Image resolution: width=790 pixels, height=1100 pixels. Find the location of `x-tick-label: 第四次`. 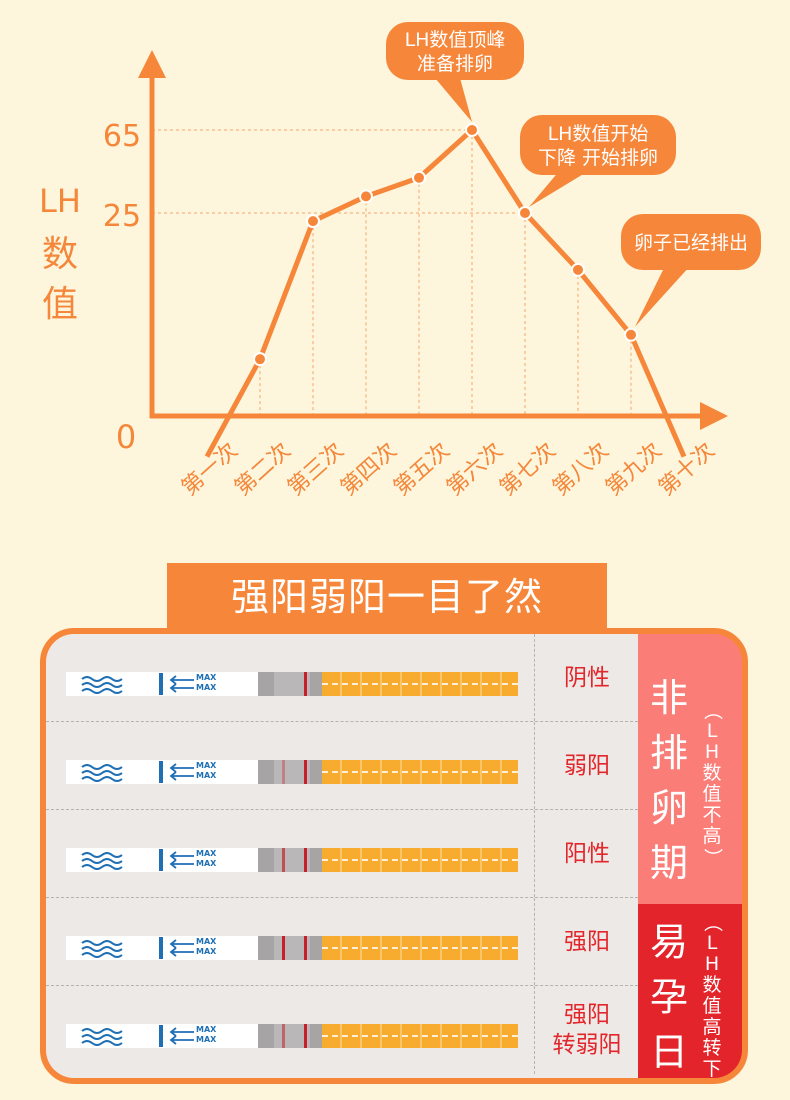

x-tick-label: 第四次 is located at coordinates (369, 469).